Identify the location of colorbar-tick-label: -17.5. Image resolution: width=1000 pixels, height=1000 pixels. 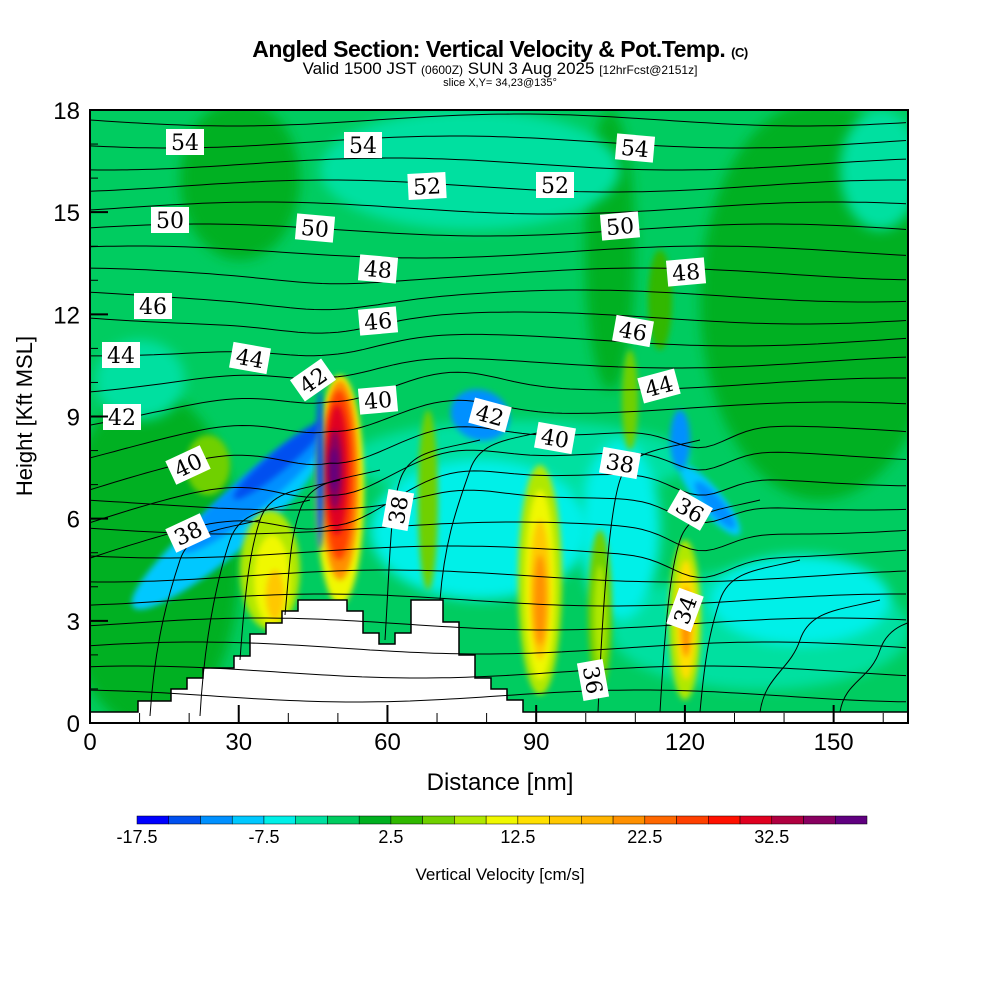
(136, 837).